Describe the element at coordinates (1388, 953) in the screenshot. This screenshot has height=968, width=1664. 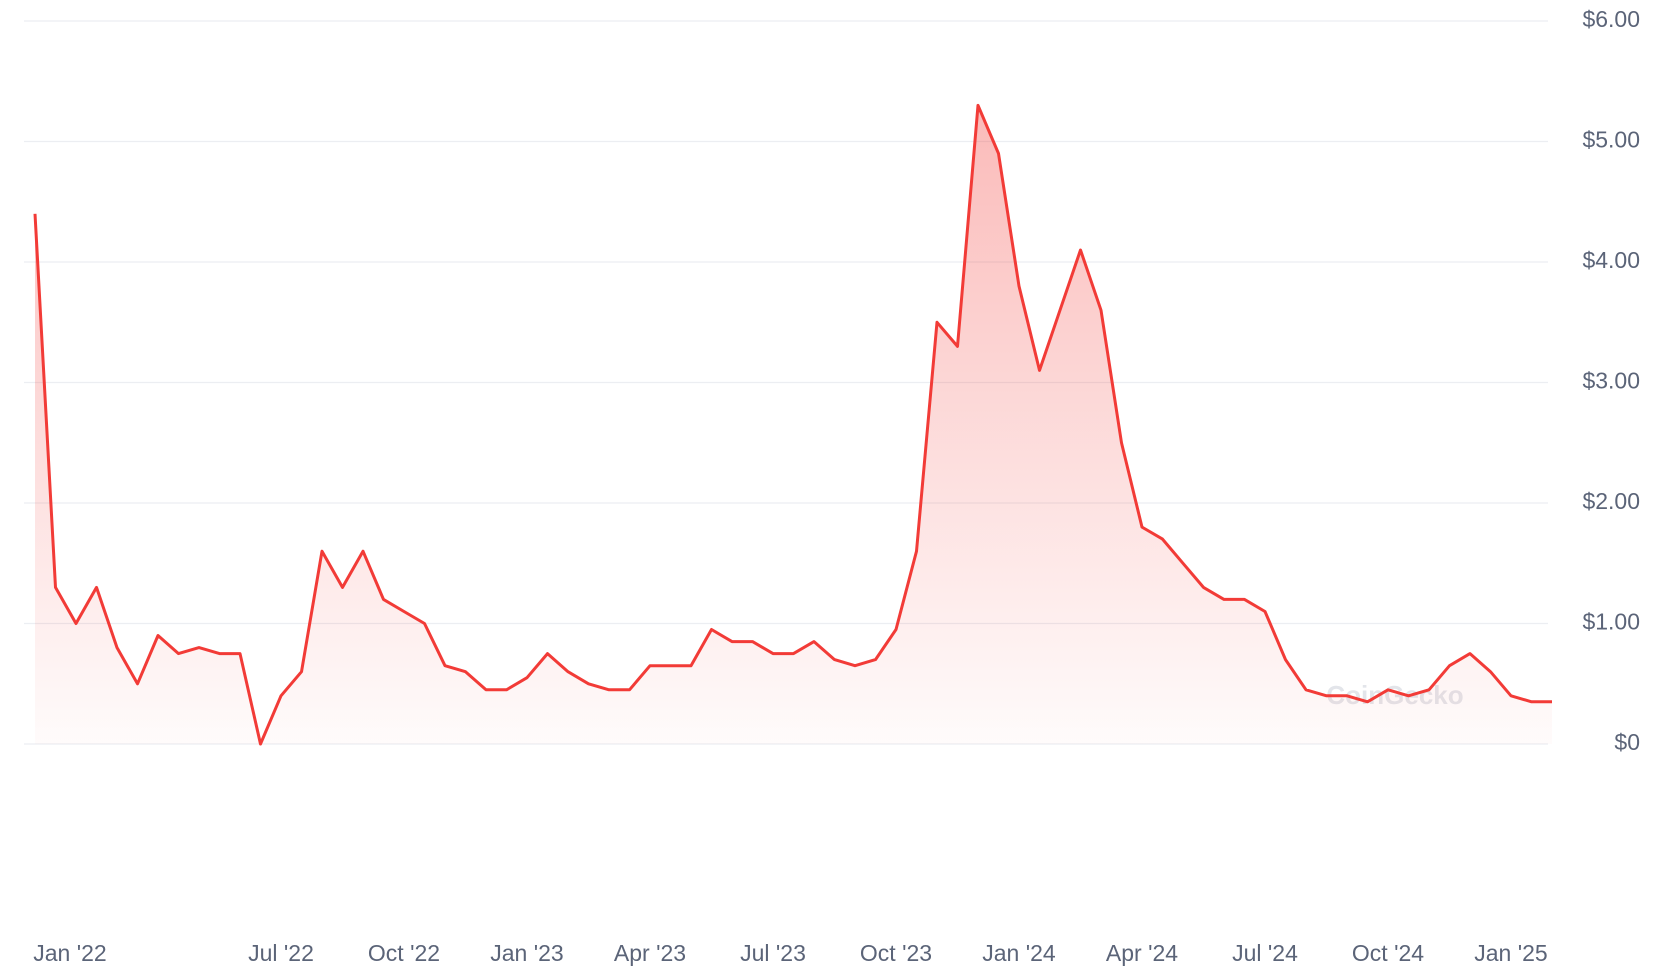
I see `x-tick-label: Oct '24` at that location.